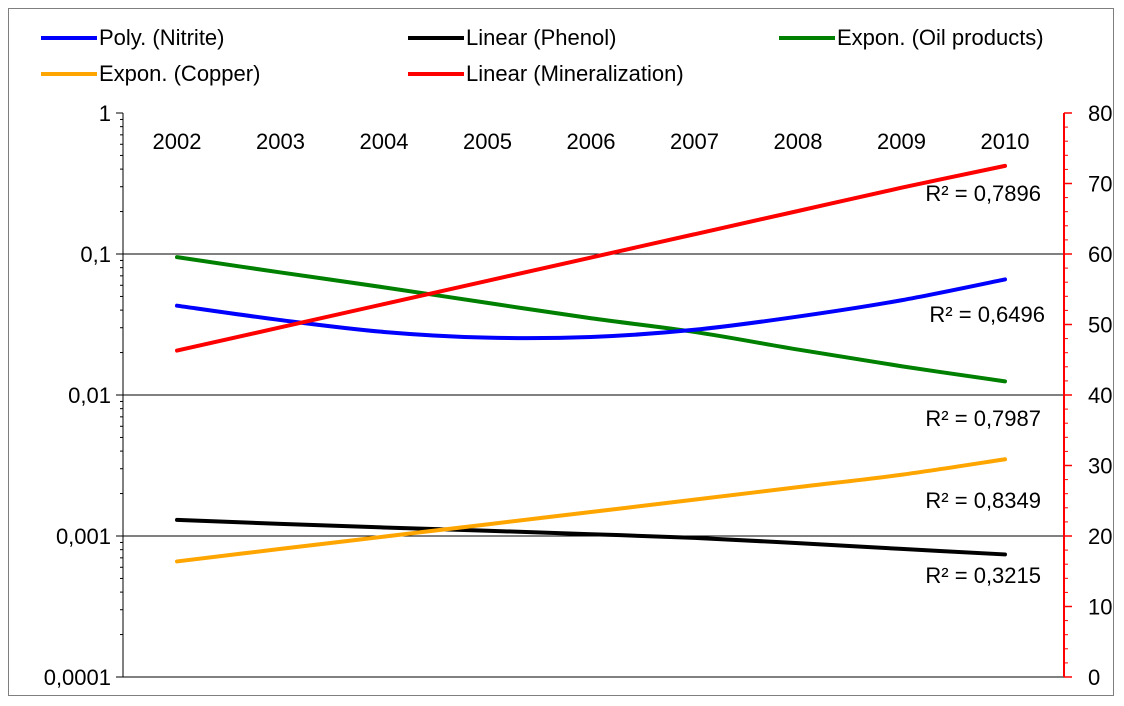  What do you see at coordinates (162, 37) in the screenshot?
I see `legend-label: Poly. (Nitrite)` at bounding box center [162, 37].